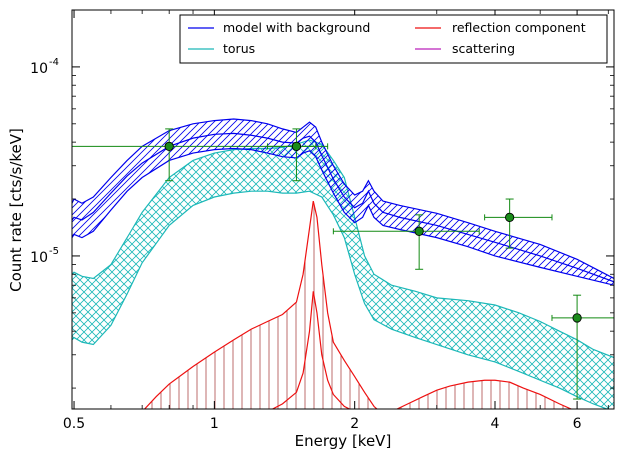 This screenshot has height=459, width=624. What do you see at coordinates (577, 424) in the screenshot?
I see `x-tick-label: 6` at bounding box center [577, 424].